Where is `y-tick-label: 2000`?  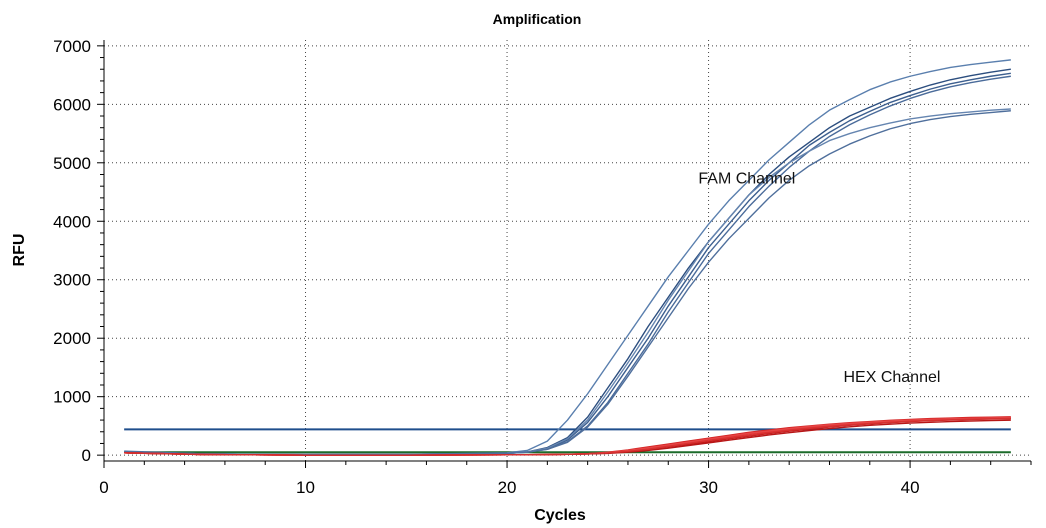
y-tick-label: 2000 is located at coordinates (72, 338).